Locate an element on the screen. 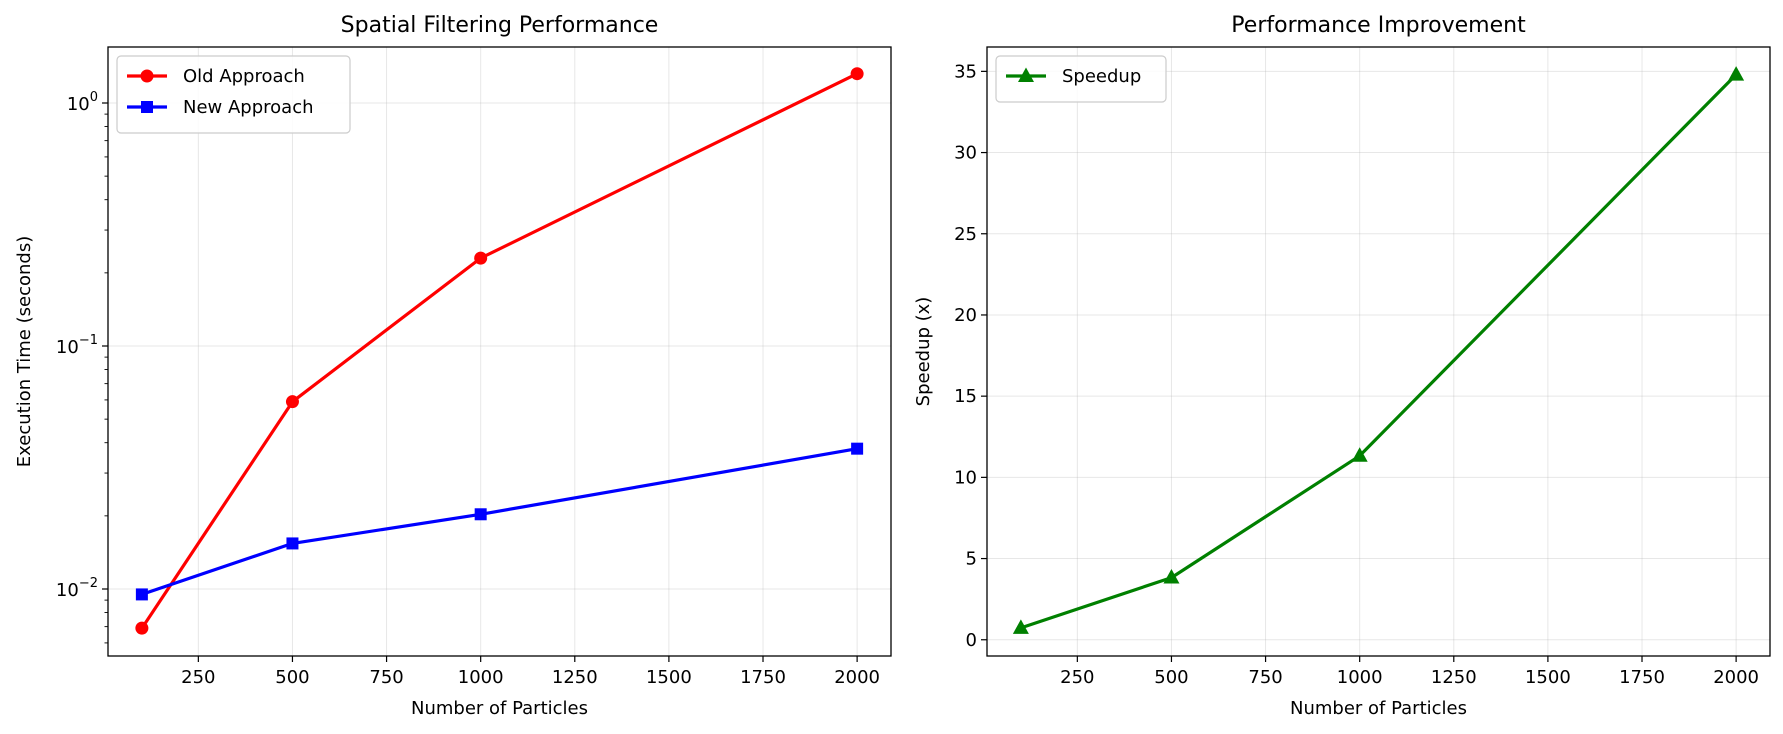  legend-label: New Approach is located at coordinates (248, 107).